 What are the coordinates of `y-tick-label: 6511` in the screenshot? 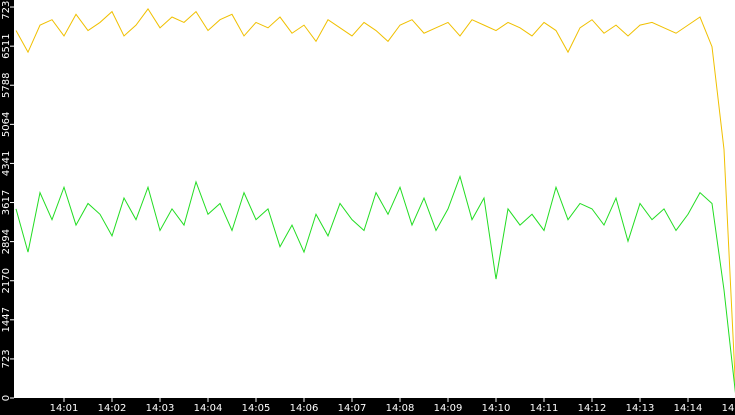 It's located at (6, 45).